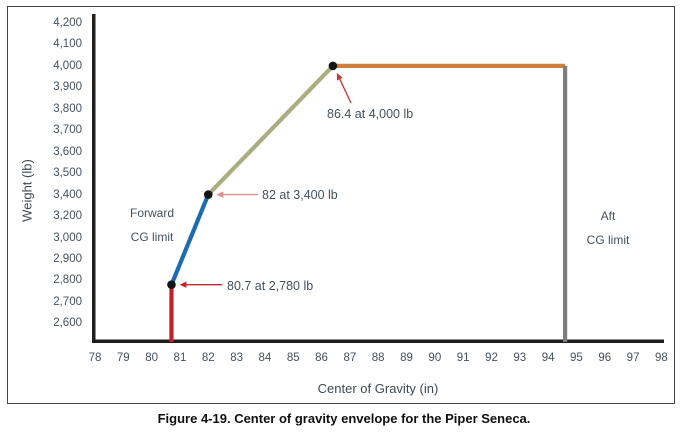  What do you see at coordinates (67, 280) in the screenshot?
I see `y-tick-label: 2,800` at bounding box center [67, 280].